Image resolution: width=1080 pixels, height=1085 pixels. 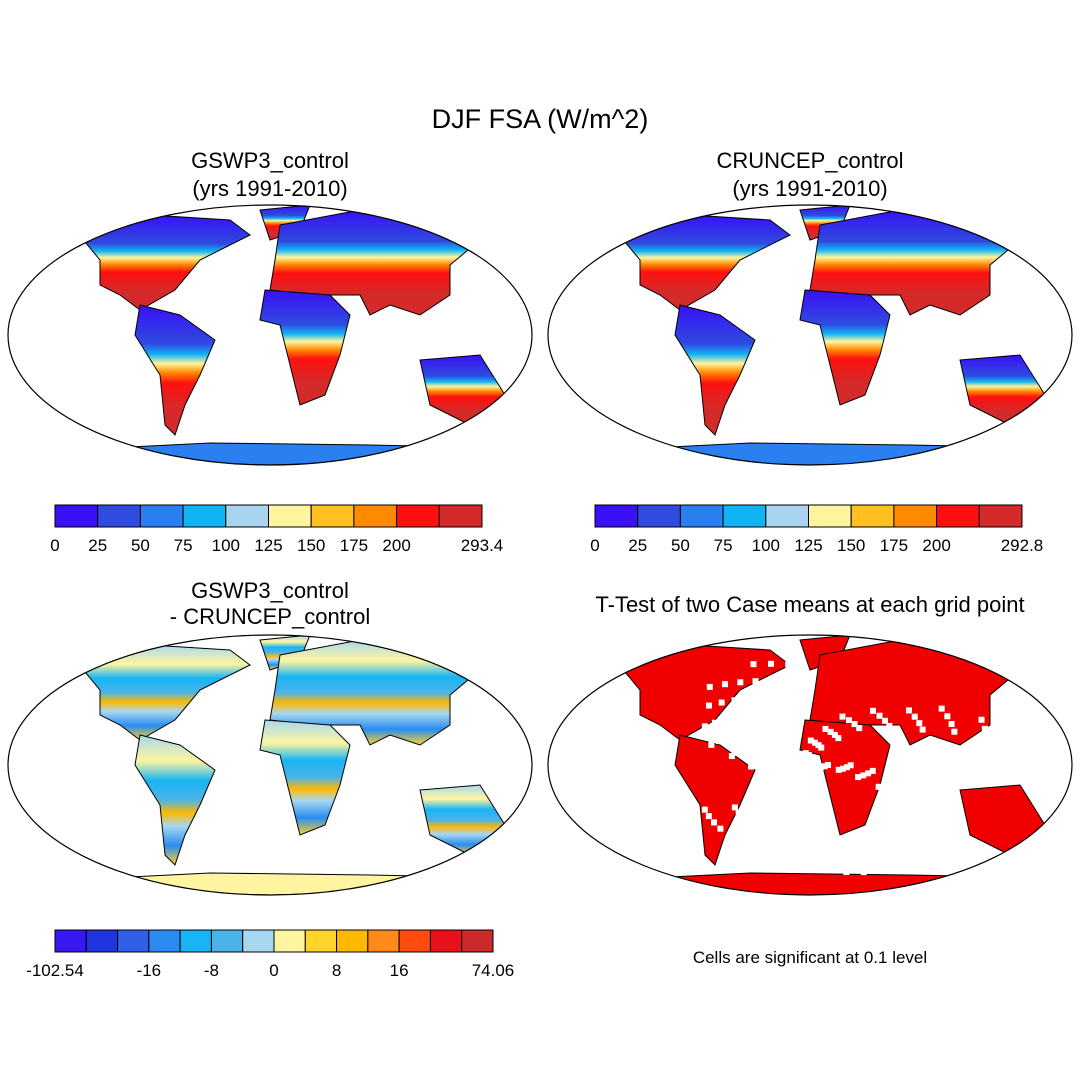 What do you see at coordinates (809, 160) in the screenshot?
I see `panel-title: CRUNCEP_control` at bounding box center [809, 160].